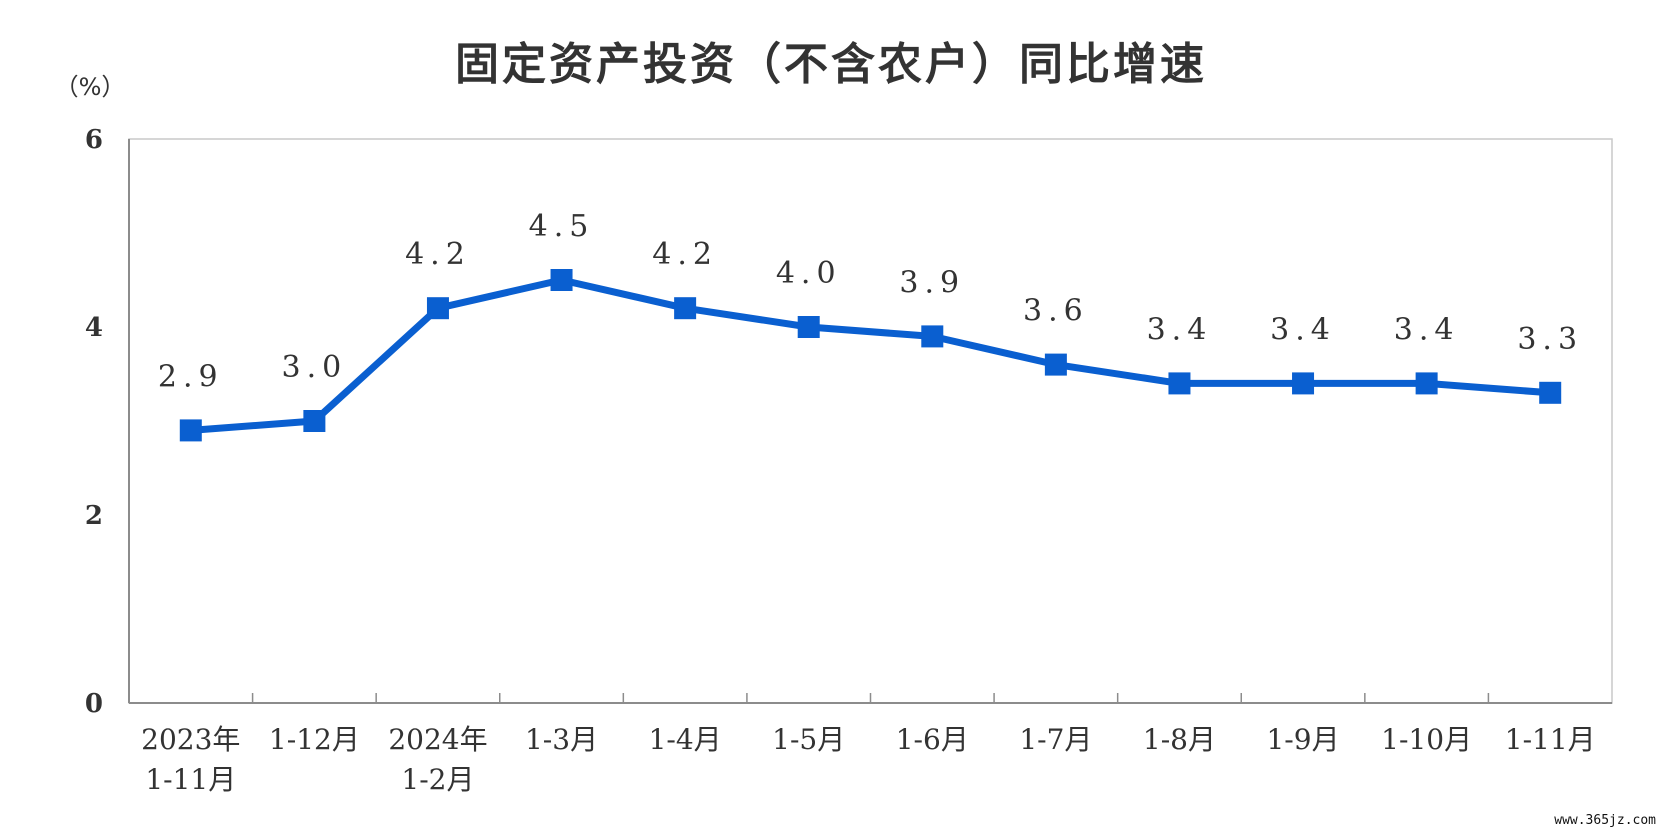 The image size is (1662, 834). I want to click on x-tick-label: 2024年, so click(437, 739).